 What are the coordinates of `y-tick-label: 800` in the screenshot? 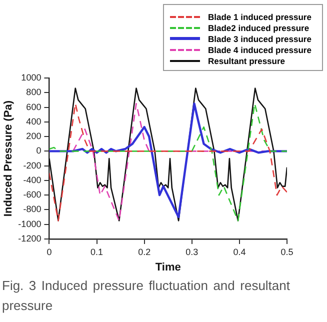 It's located at (34, 92).